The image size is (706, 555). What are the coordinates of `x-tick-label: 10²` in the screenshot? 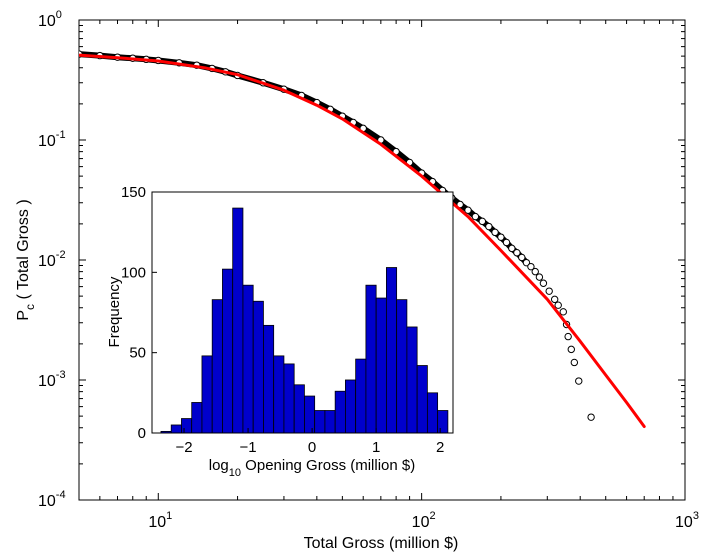 It's located at (424, 520).